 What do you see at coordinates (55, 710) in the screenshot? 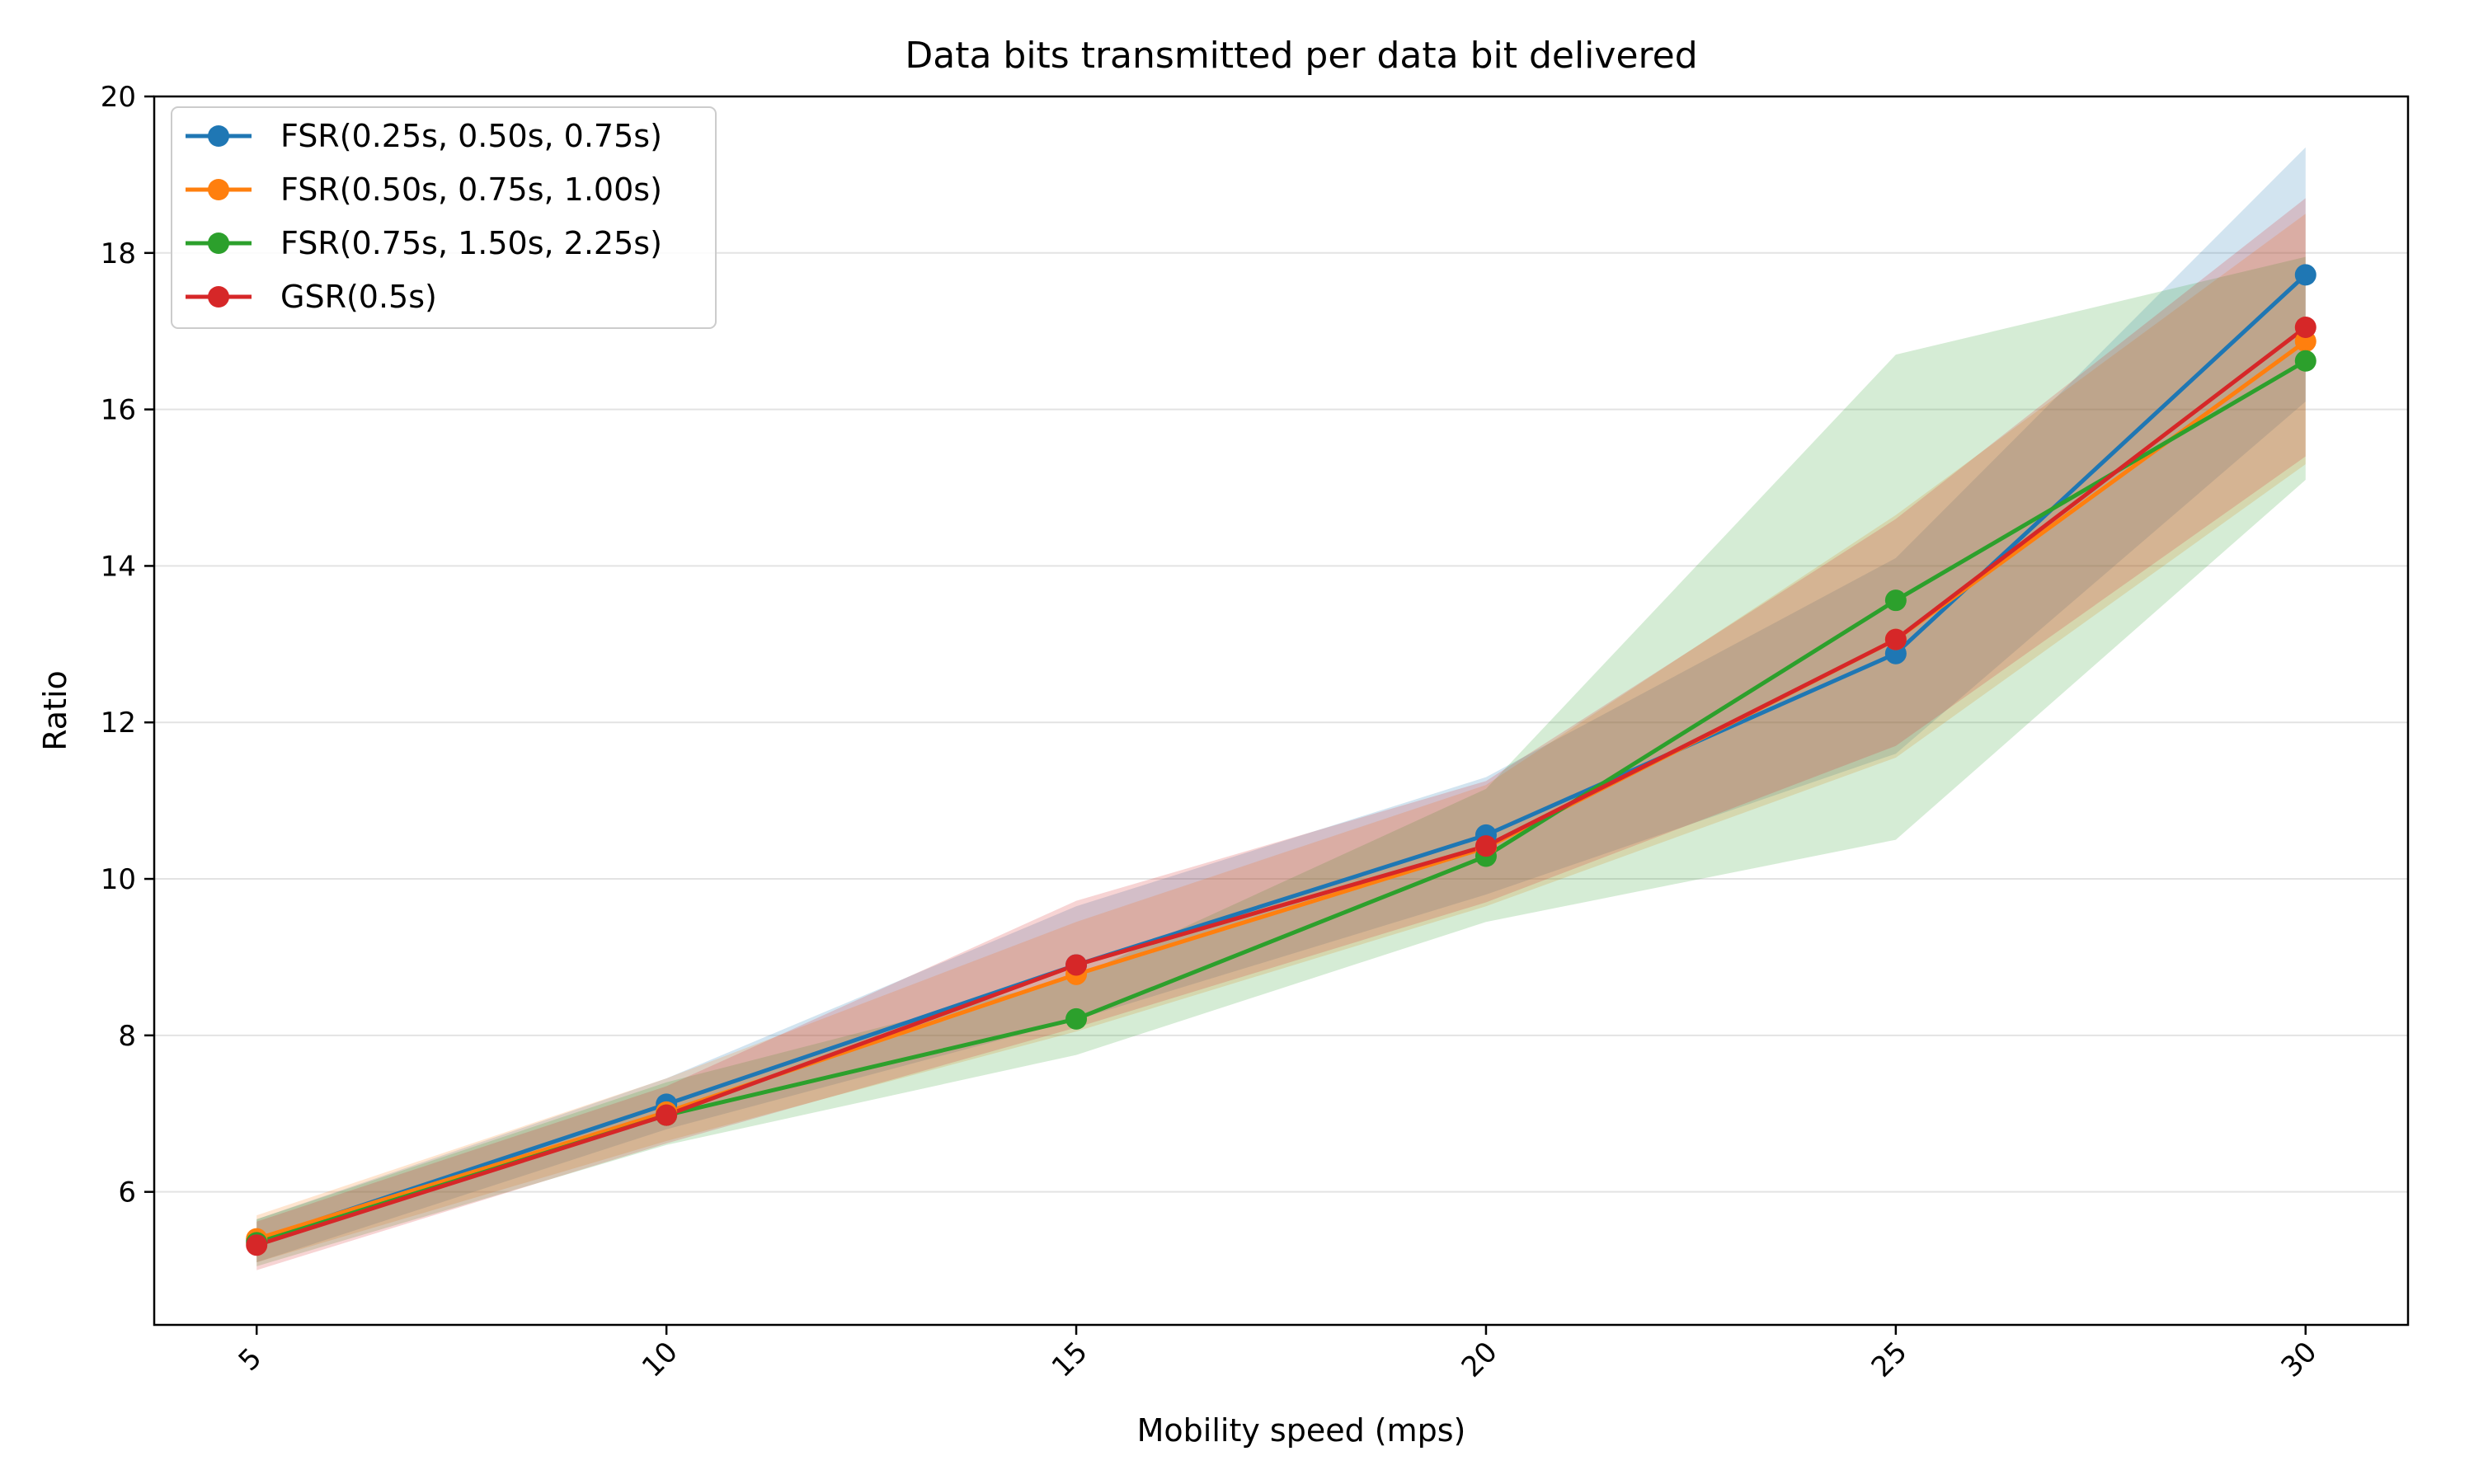
I see `y-axis-label: Ratio` at bounding box center [55, 710].